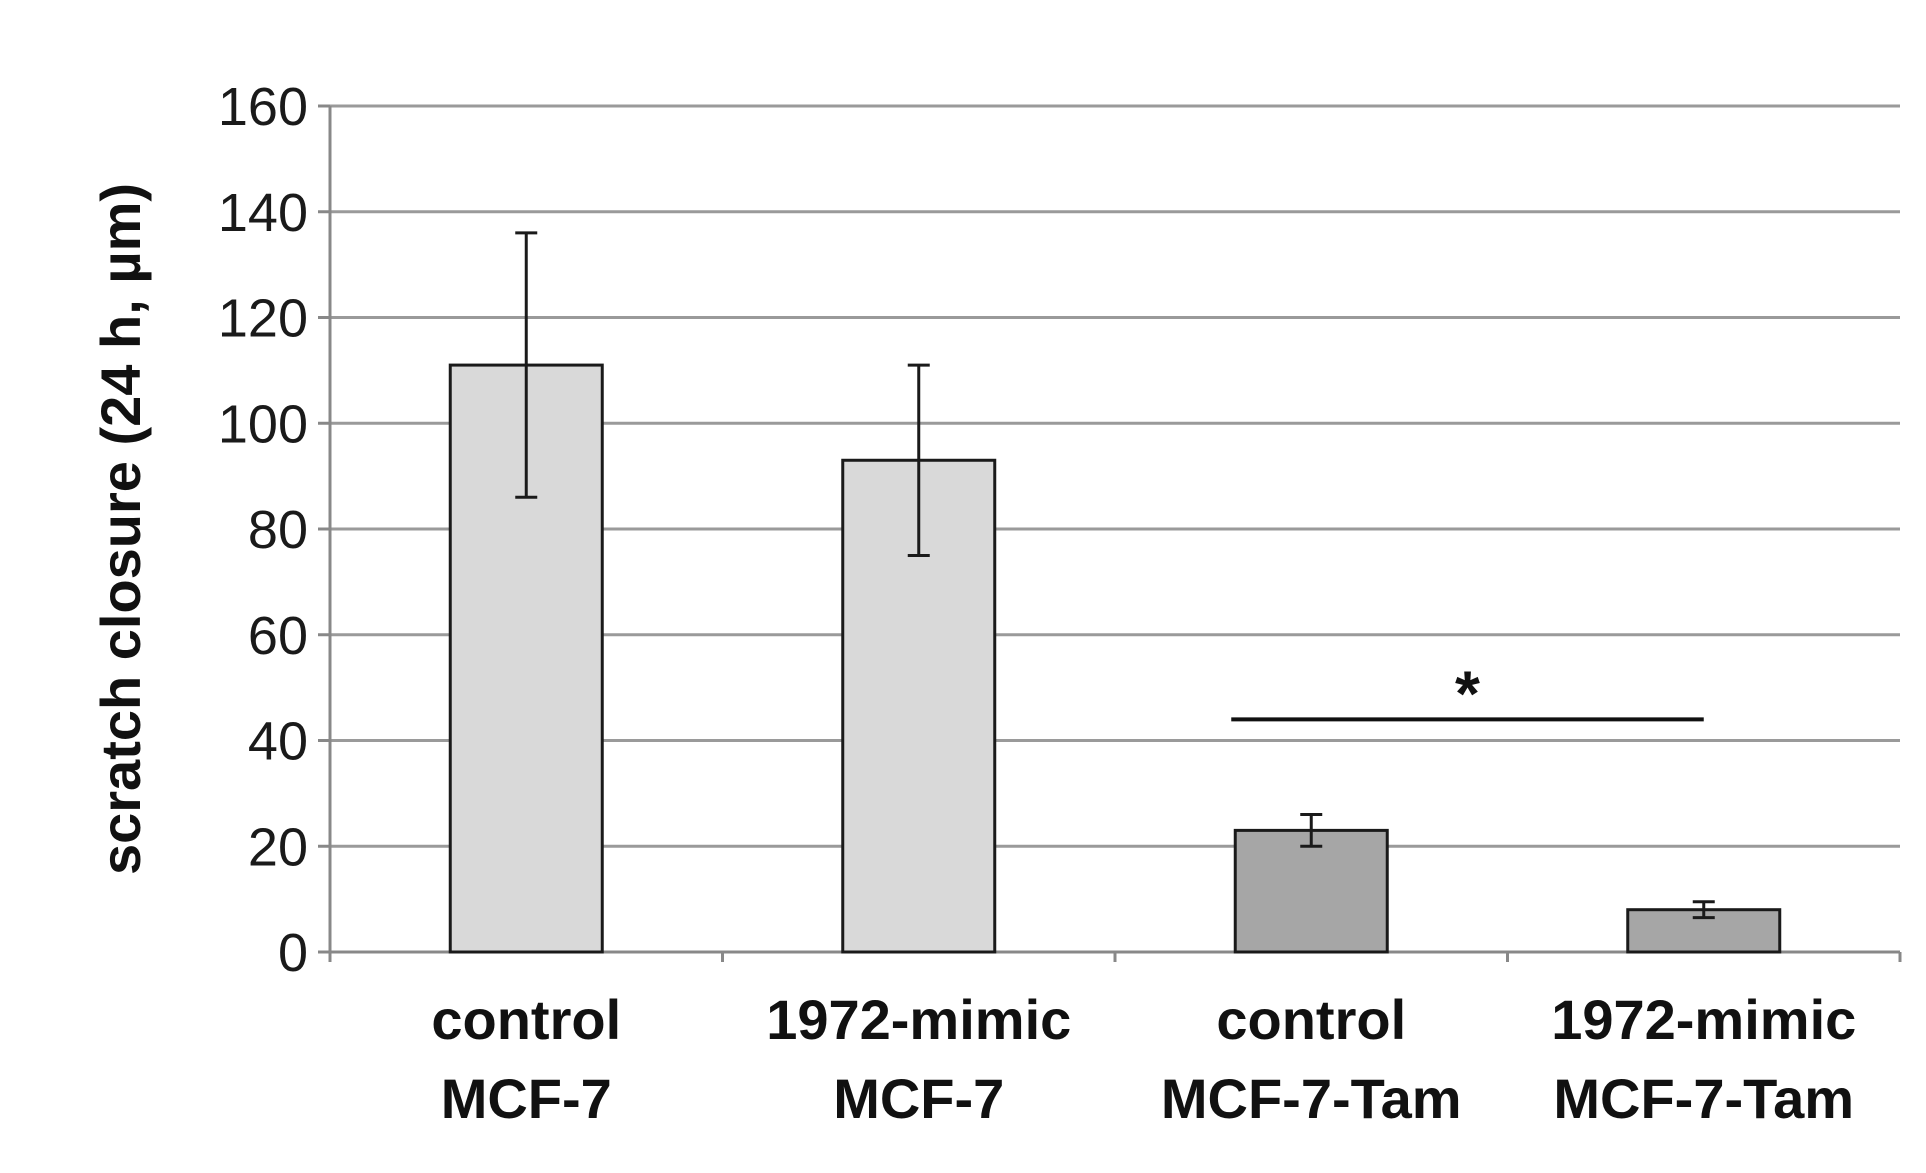  I want to click on y-tick-label: 40, so click(278, 742).